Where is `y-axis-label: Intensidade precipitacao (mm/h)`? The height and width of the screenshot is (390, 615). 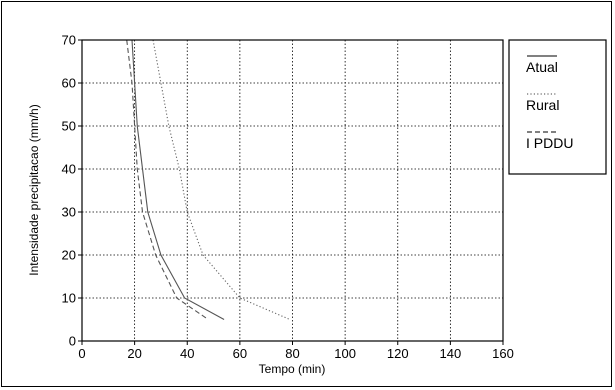 y-axis-label: Intensidade precipitacao (mm/h) is located at coordinates (34, 189).